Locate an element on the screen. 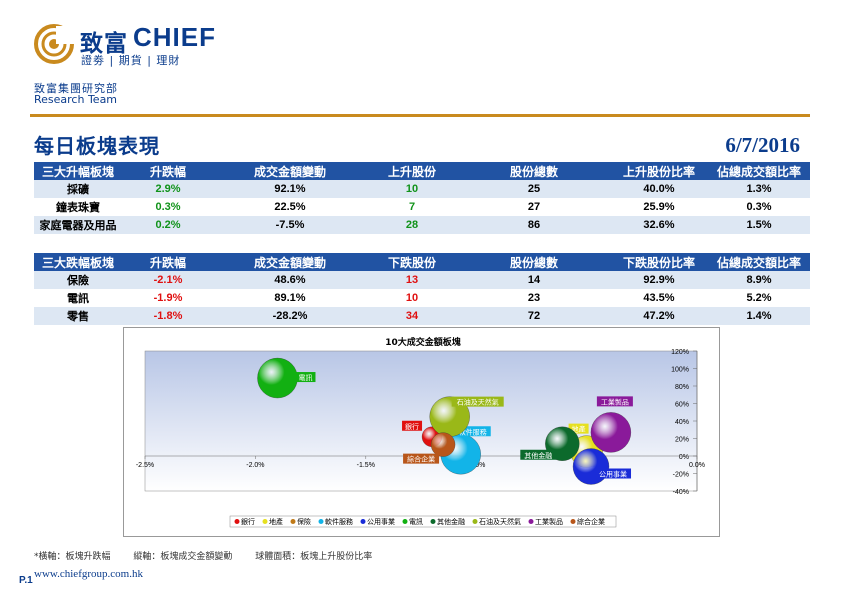 Image resolution: width=842 pixels, height=595 pixels. y-tick-label: 20% is located at coordinates (682, 440).